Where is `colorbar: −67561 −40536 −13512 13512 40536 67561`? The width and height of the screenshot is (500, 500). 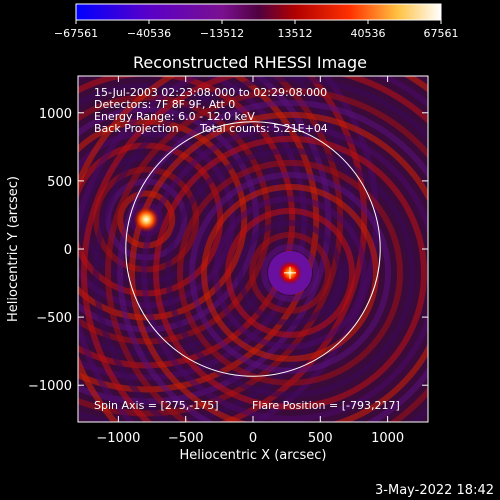
colorbar: −67561 −40536 −13512 13512 40536 67561 is located at coordinates (256, 21).